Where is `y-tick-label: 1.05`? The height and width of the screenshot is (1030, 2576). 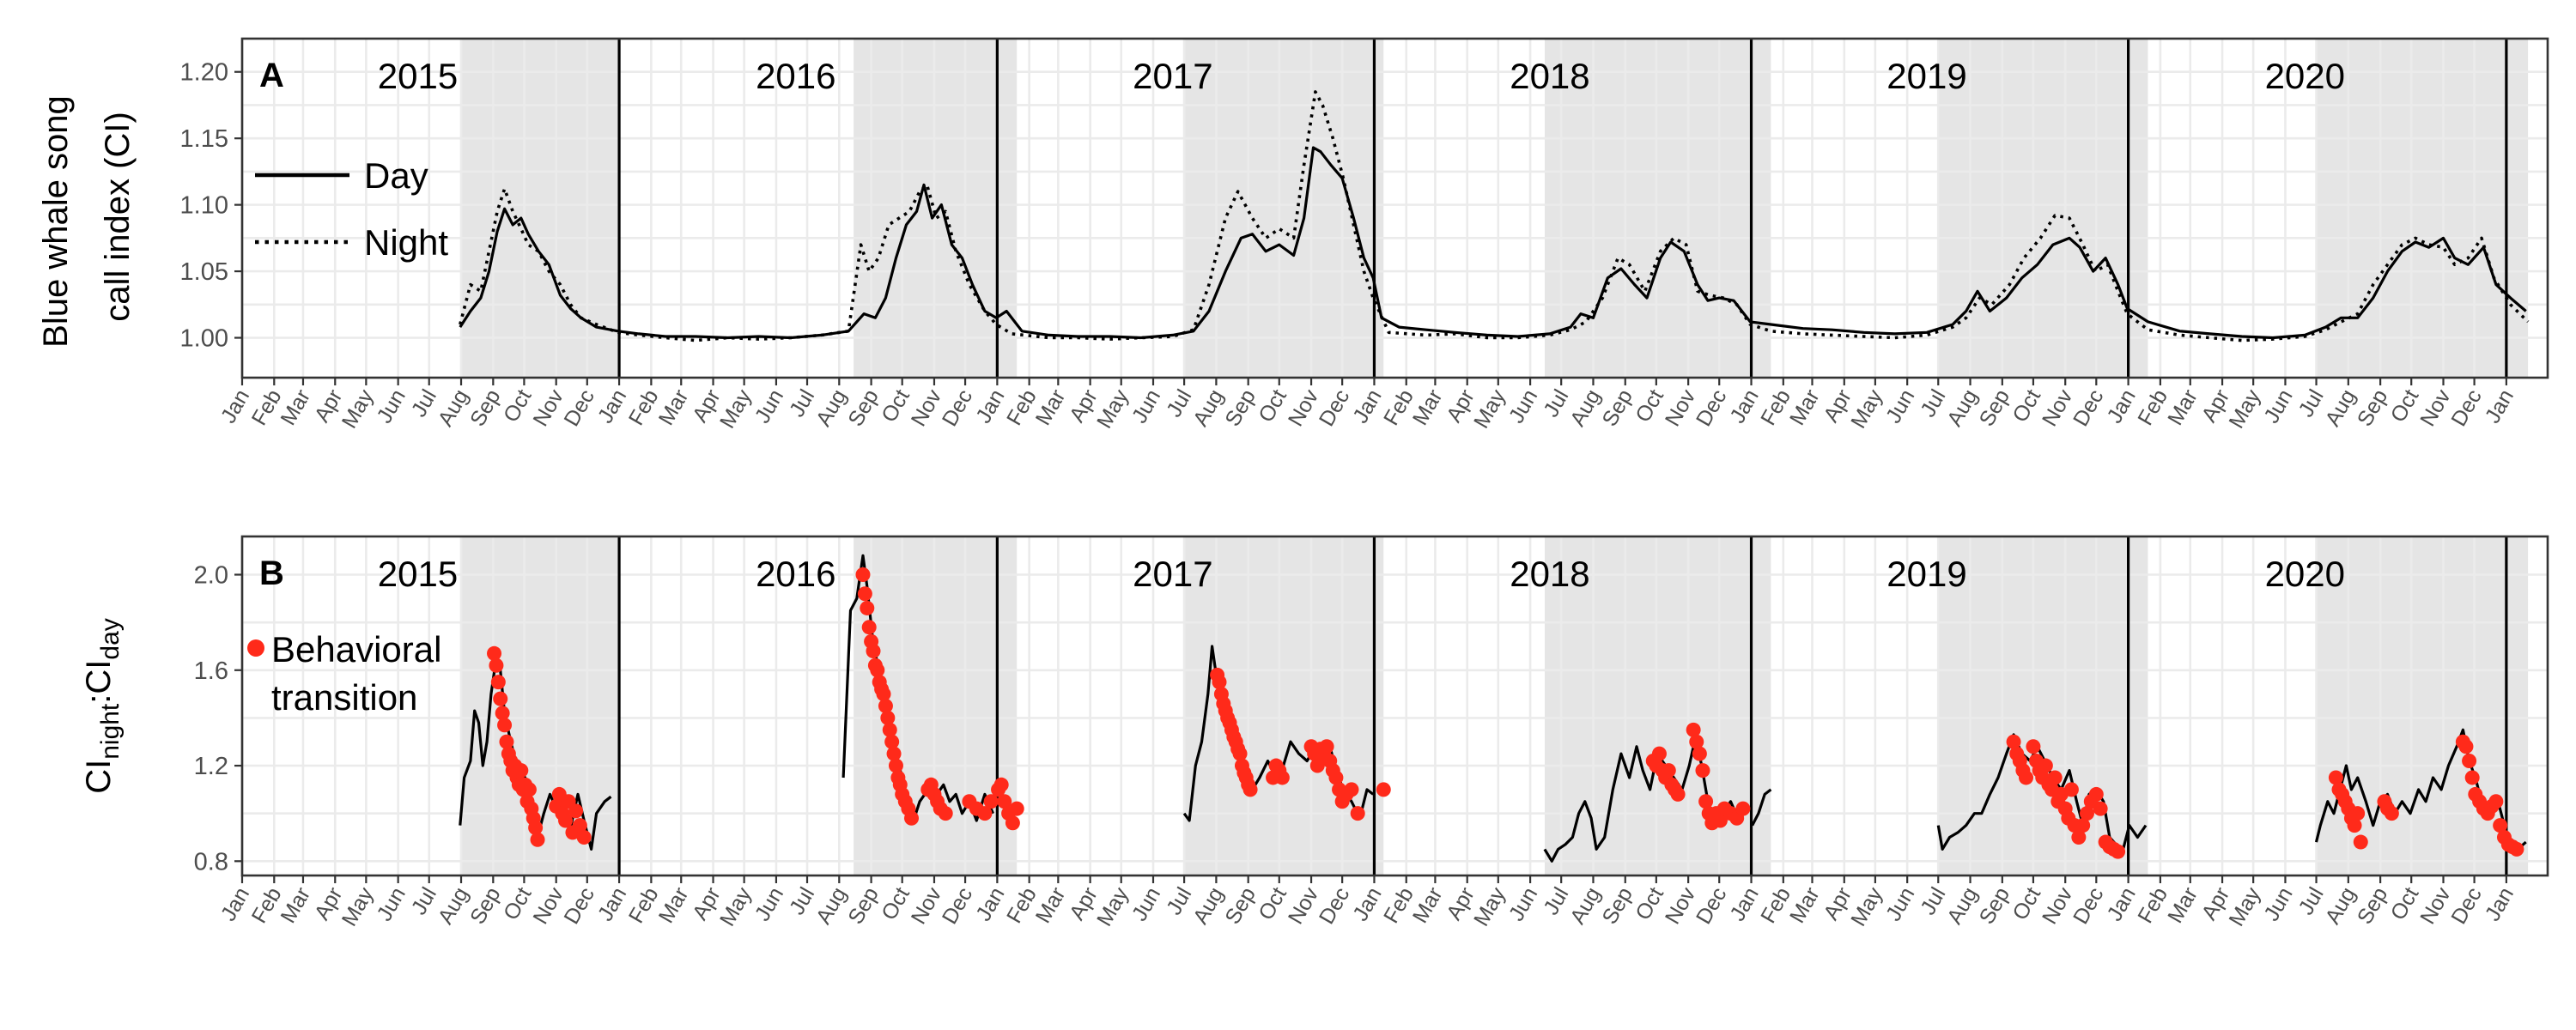 y-tick-label: 1.05 is located at coordinates (204, 272).